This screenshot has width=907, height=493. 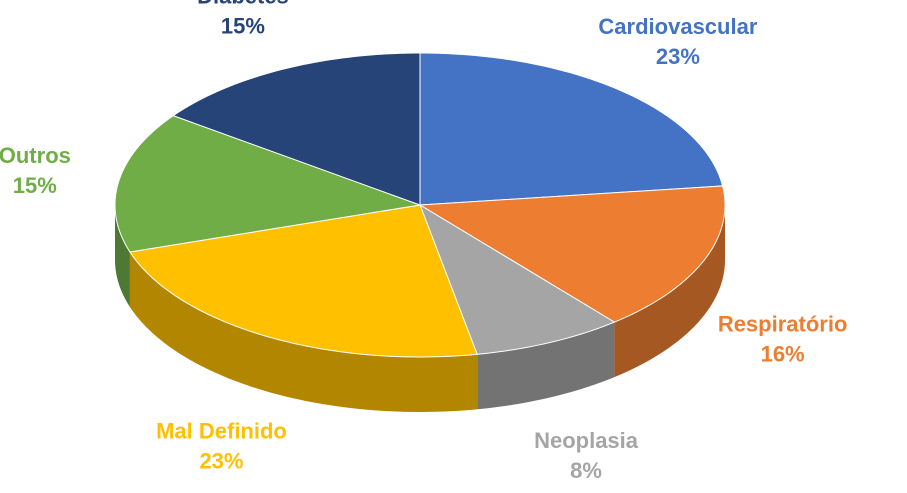 I want to click on label-name: Respiratório, so click(x=783, y=324).